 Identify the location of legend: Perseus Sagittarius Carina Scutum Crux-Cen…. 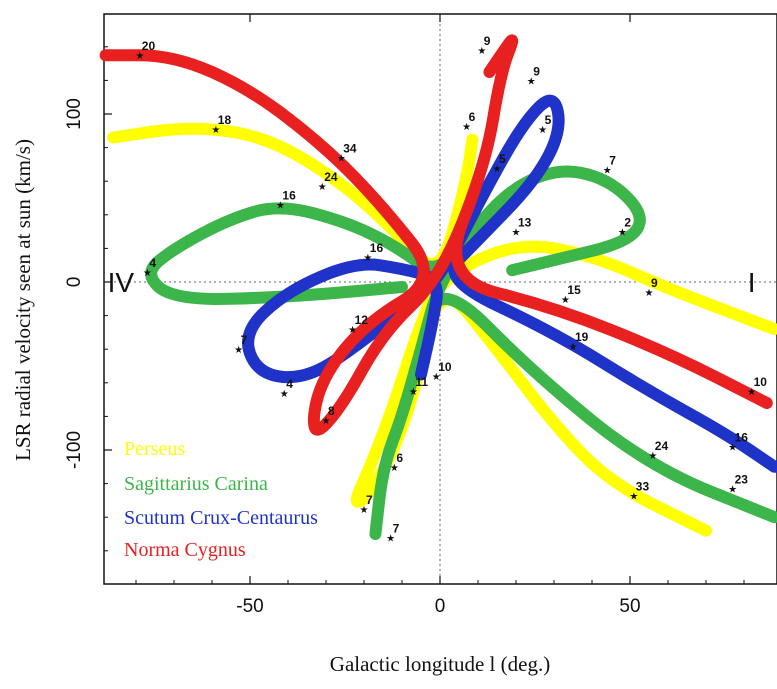
(221, 499).